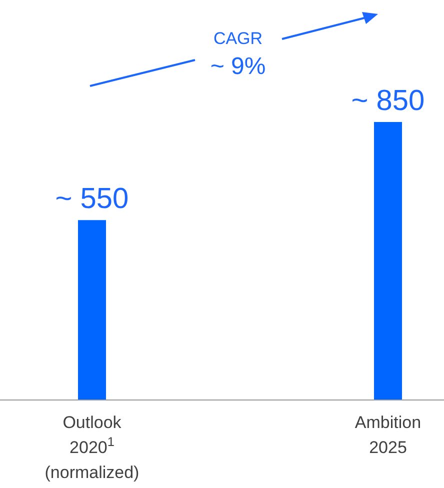 Image resolution: width=444 pixels, height=488 pixels. Describe the element at coordinates (92, 199) in the screenshot. I see `data-label: ~ 550` at that location.